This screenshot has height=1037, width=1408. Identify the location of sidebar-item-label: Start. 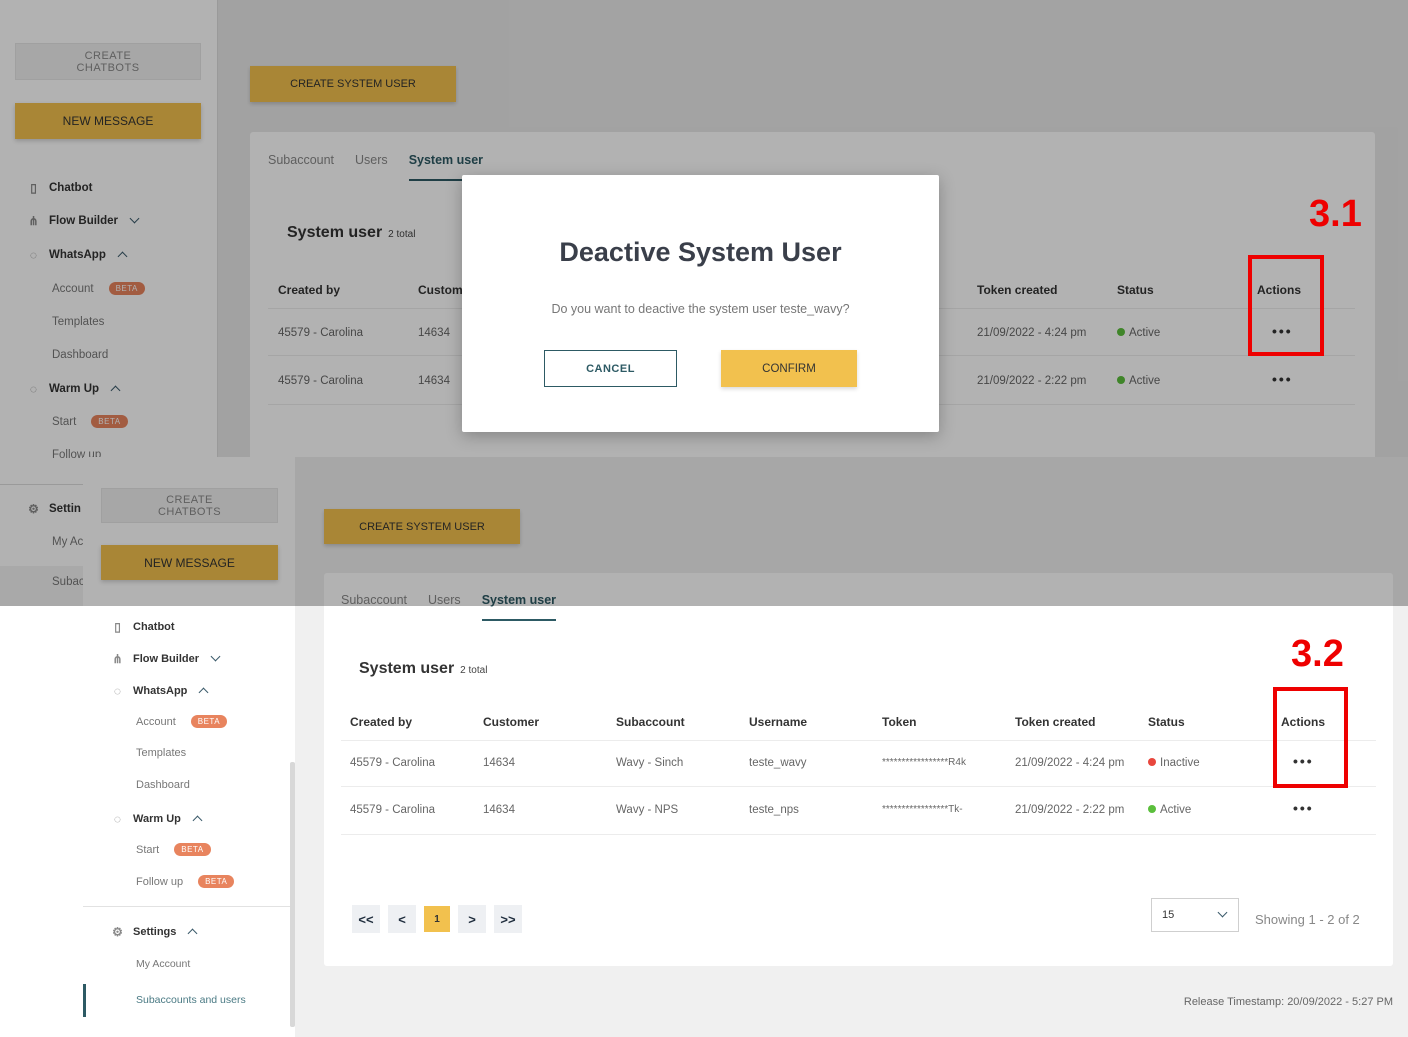
(148, 849).